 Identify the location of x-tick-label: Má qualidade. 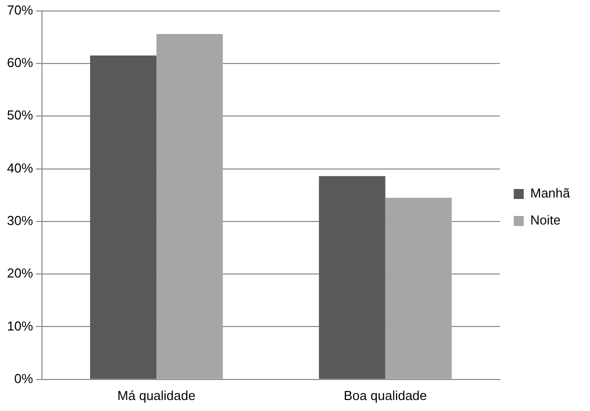
(156, 395).